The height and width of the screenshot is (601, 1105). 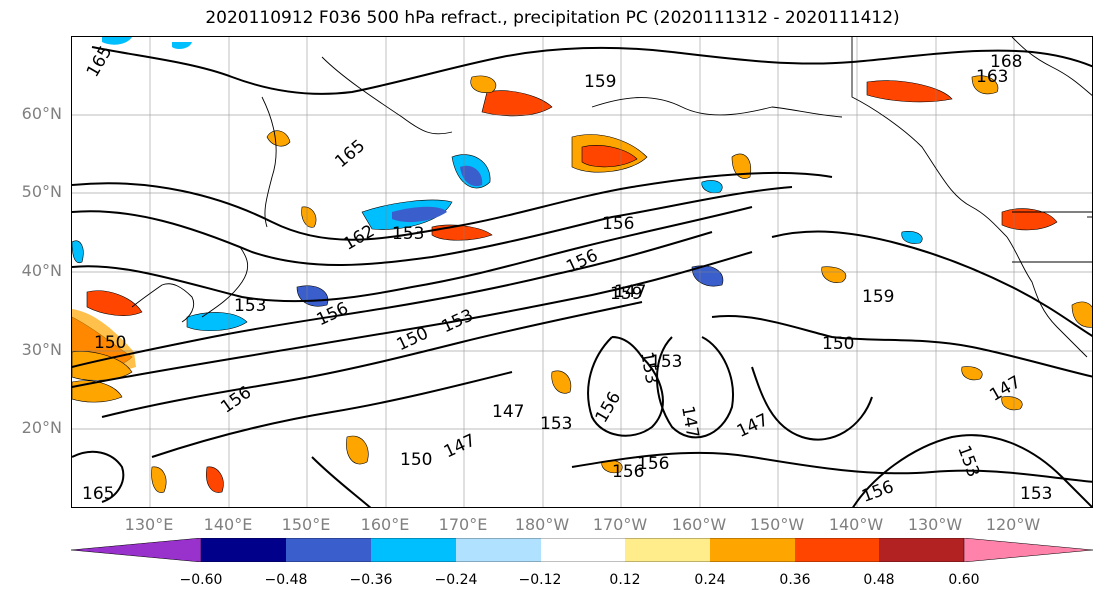 I want to click on contour-label: 163, so click(x=992, y=77).